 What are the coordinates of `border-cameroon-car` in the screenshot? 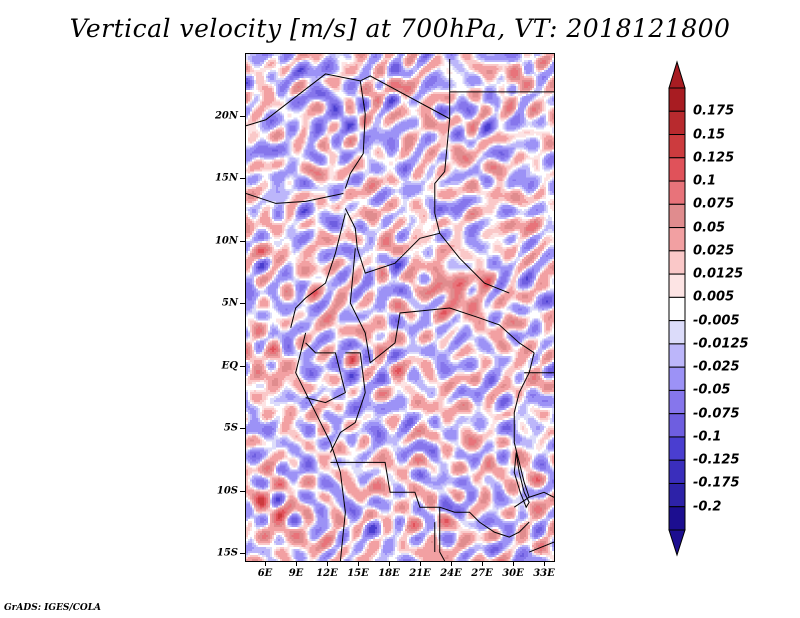 It's located at (360, 305).